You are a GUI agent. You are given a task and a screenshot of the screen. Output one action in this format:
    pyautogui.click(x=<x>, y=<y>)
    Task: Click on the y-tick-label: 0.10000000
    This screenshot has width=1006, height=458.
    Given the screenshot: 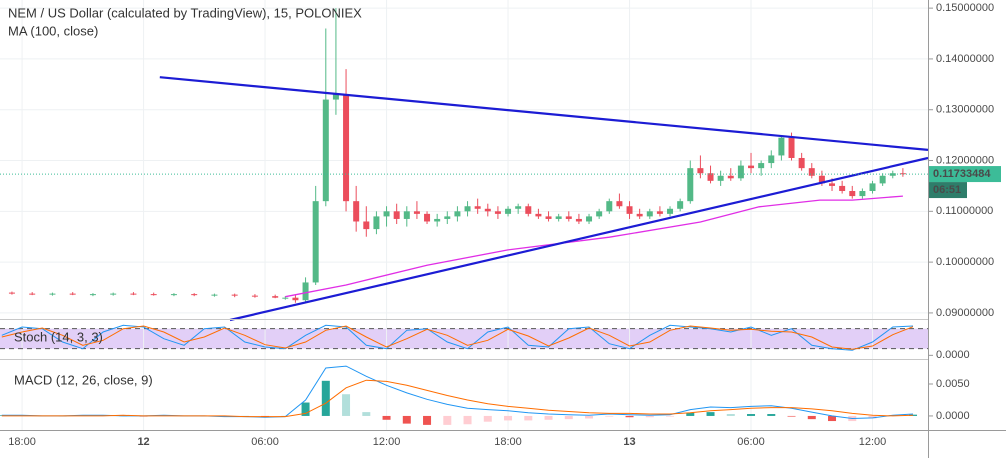 What is the action you would take?
    pyautogui.click(x=965, y=262)
    